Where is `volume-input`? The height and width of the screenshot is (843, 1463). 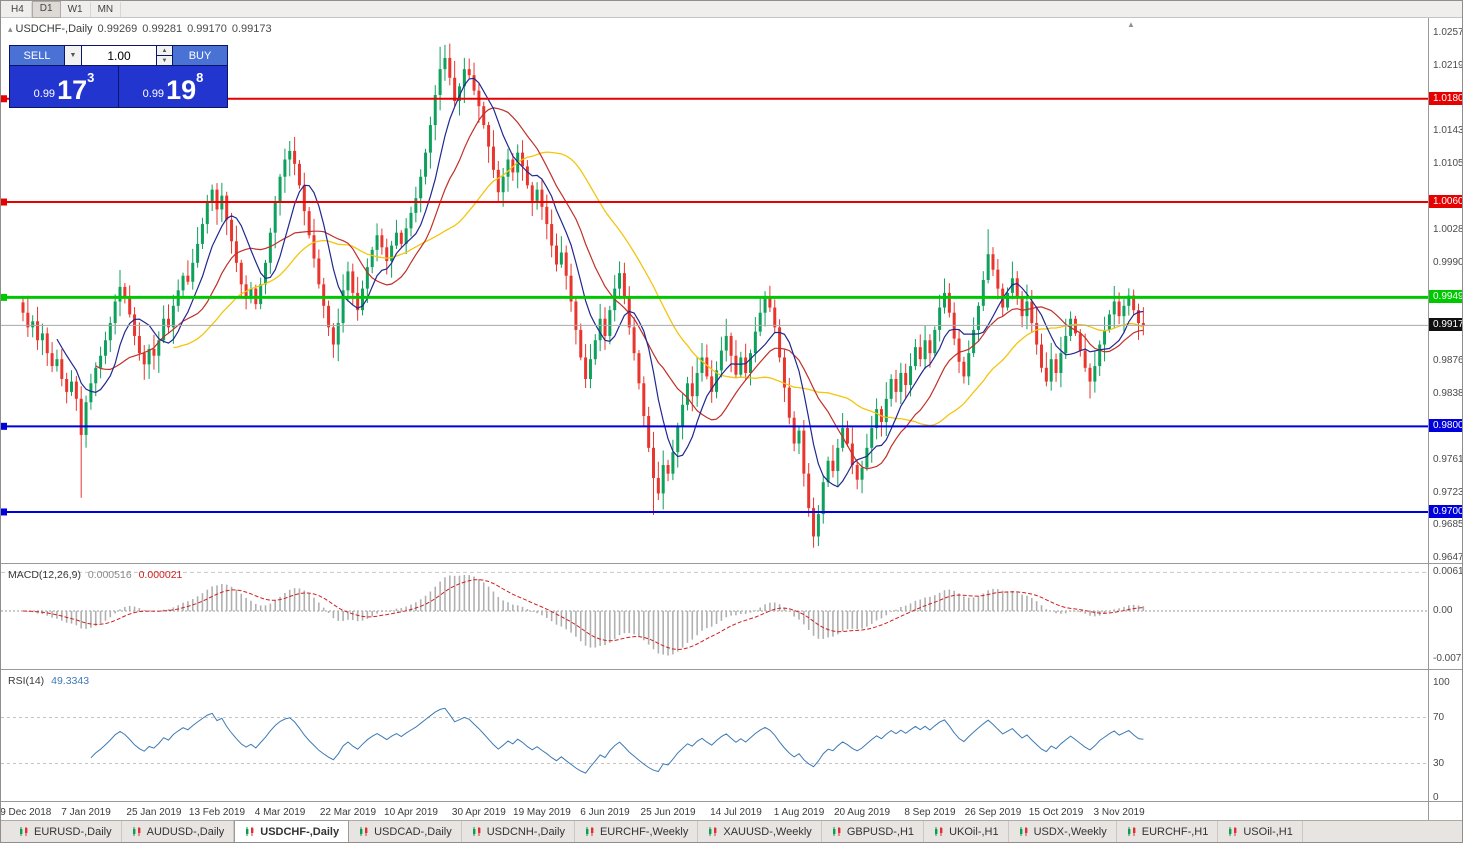 volume-input is located at coordinates (119, 55).